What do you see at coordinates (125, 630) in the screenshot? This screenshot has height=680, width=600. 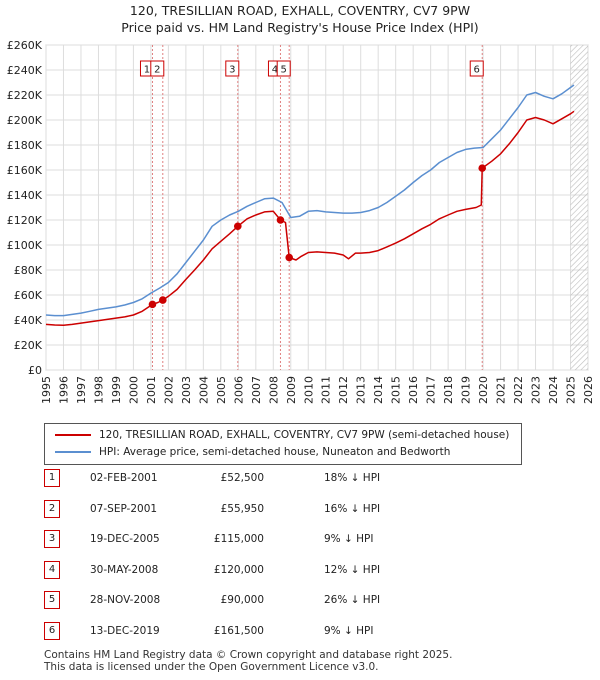 I see `transaction-date: 13-DEC-2019` at bounding box center [125, 630].